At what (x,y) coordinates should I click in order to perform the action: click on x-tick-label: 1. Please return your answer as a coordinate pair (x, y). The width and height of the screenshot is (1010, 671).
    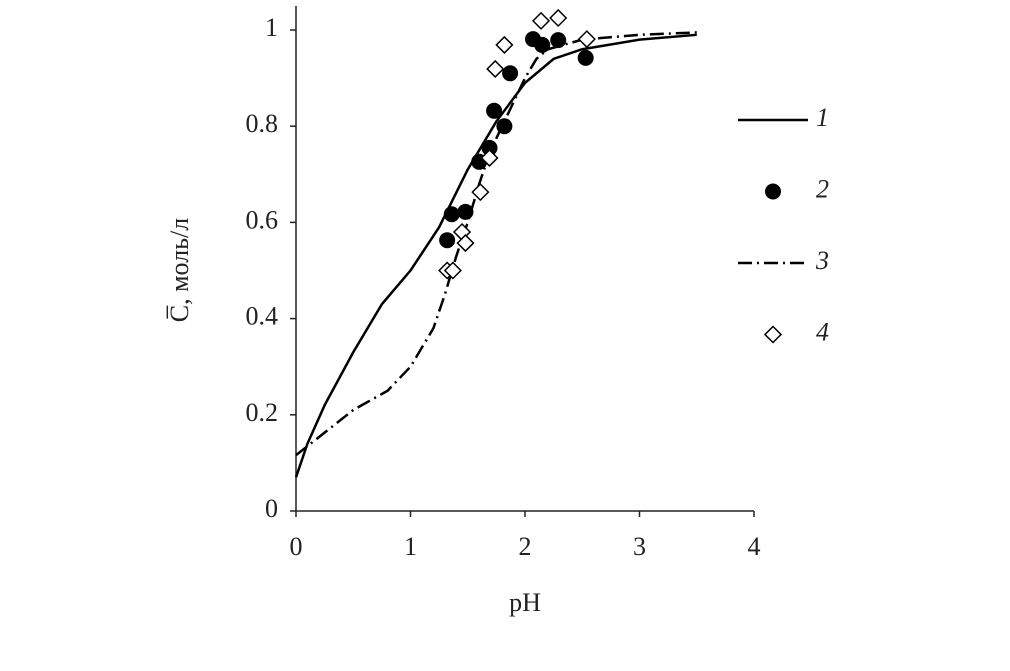
    Looking at the image, I should click on (410, 546).